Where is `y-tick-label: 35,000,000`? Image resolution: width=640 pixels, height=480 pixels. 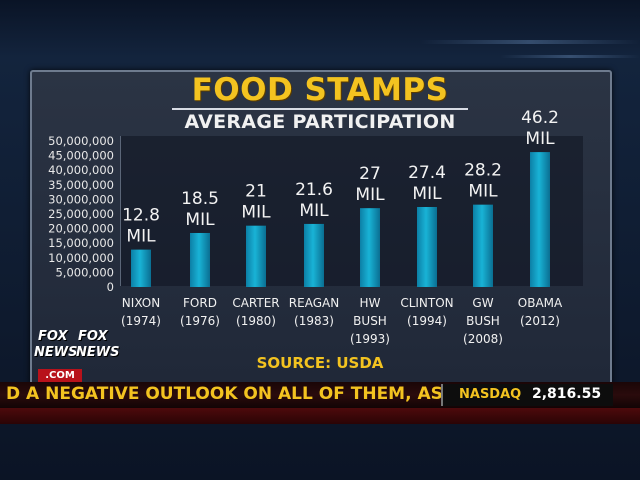
y-tick-label: 35,000,000 is located at coordinates (81, 185).